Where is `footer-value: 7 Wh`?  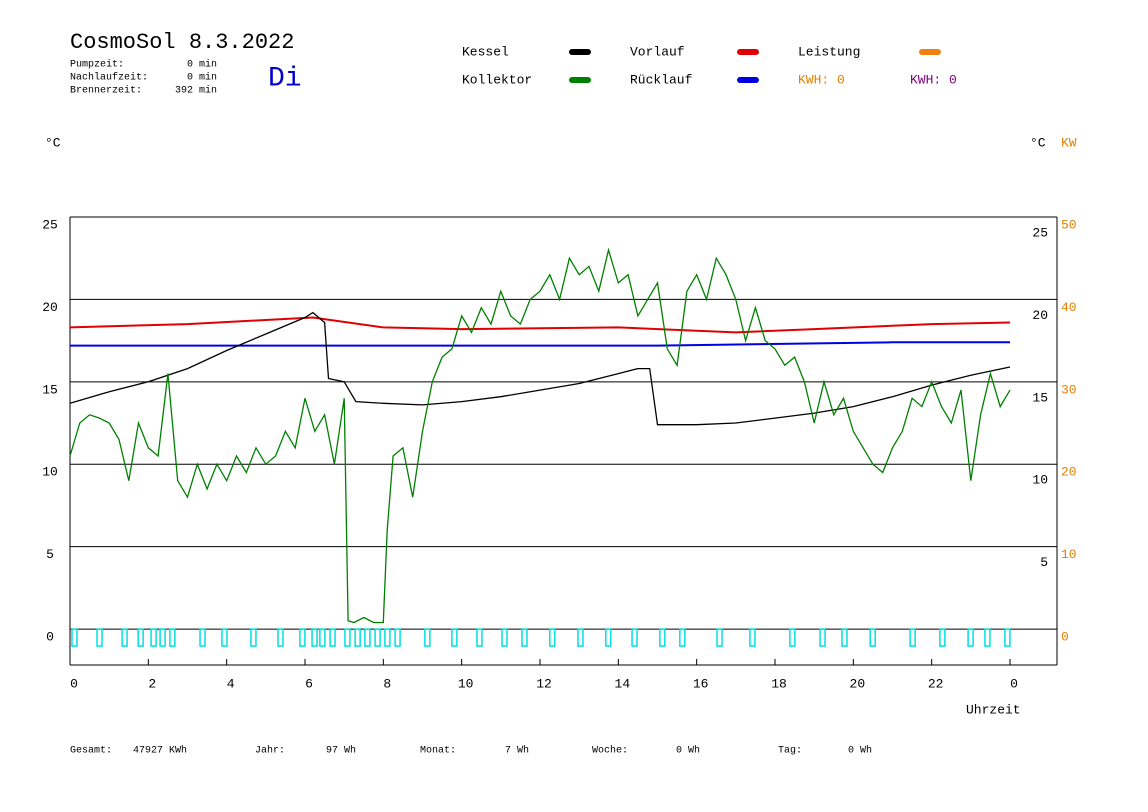 footer-value: 7 Wh is located at coordinates (517, 751).